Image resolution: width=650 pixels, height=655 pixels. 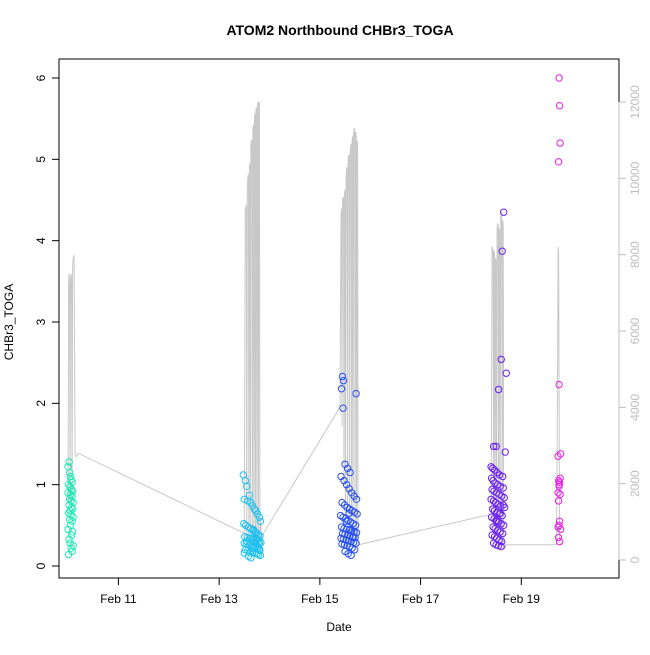 What do you see at coordinates (9, 322) in the screenshot?
I see `y-axis-title: CHBr3_TOGA` at bounding box center [9, 322].